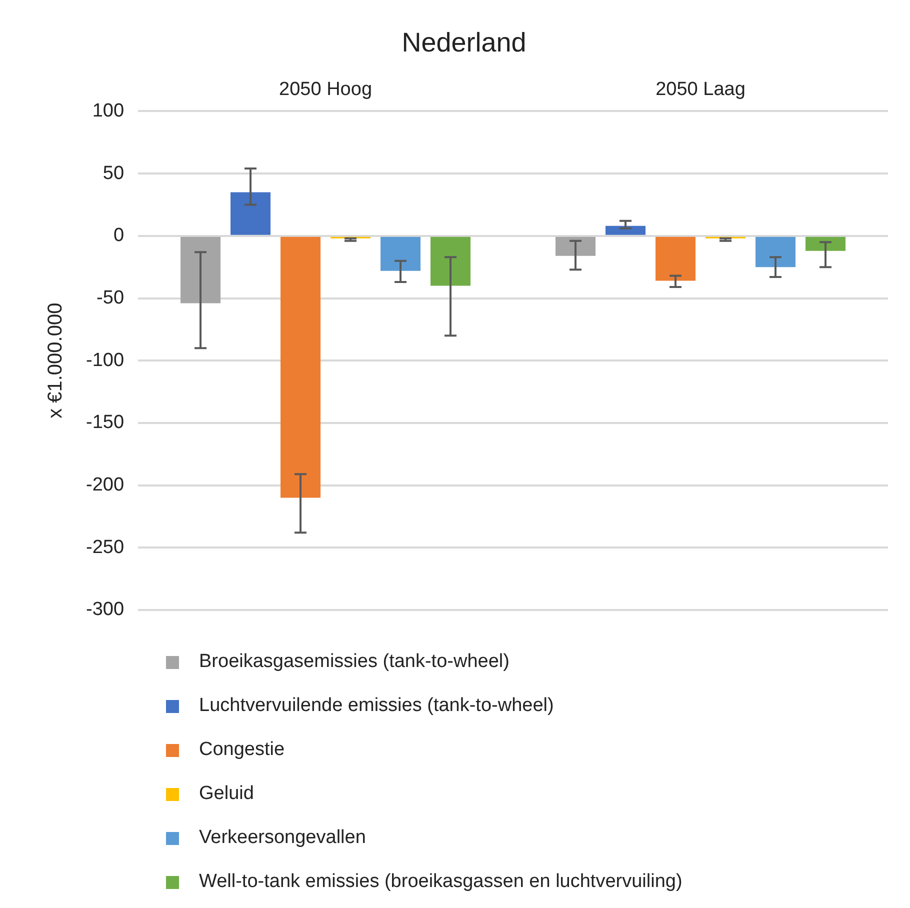 Image resolution: width=910 pixels, height=908 pixels. I want to click on y-axis-title: x €1.000.000, so click(55, 360).